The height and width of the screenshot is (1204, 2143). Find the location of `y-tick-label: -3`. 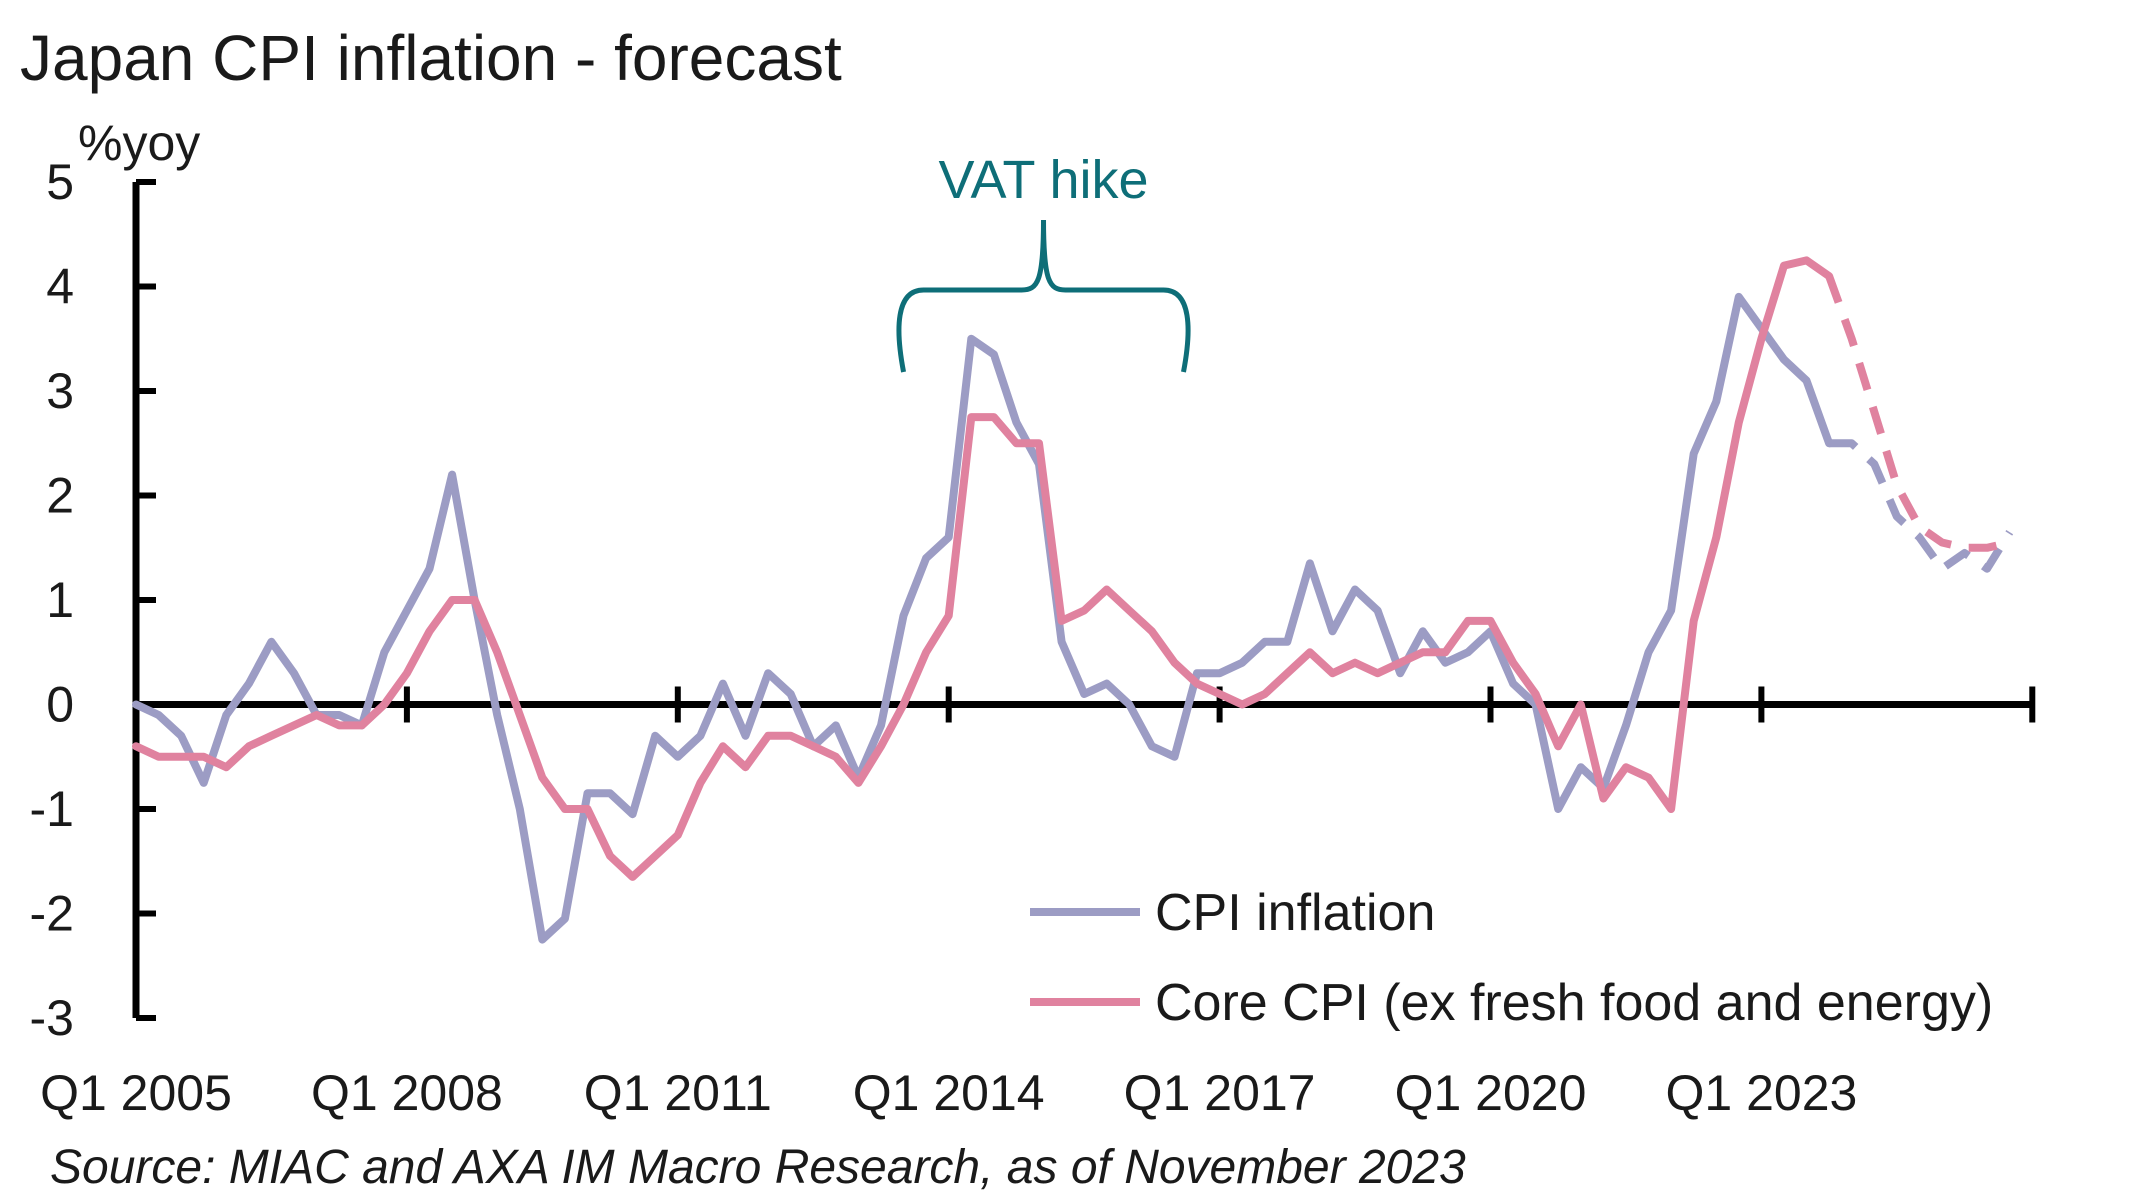

y-tick-label: -3 is located at coordinates (52, 1018).